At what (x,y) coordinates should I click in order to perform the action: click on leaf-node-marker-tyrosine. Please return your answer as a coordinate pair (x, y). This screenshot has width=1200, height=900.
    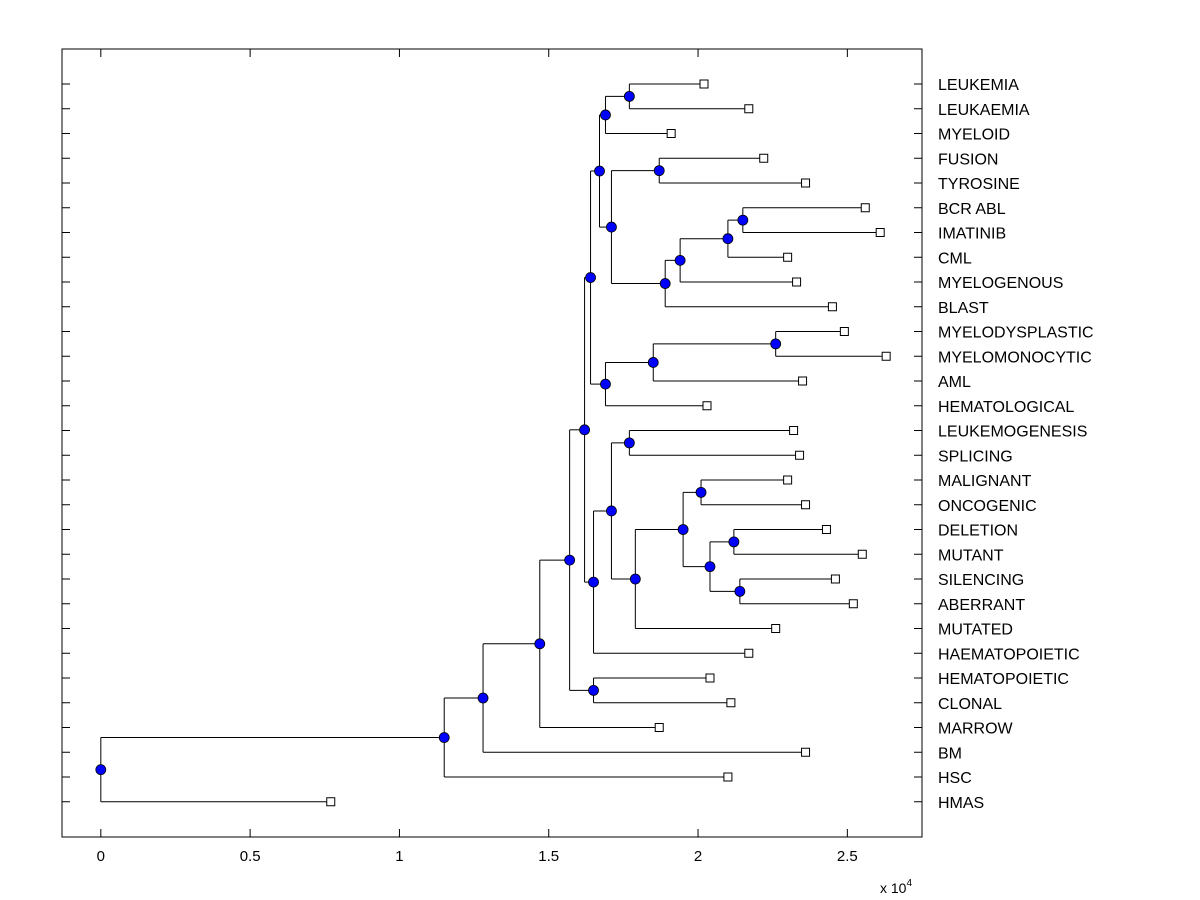
    Looking at the image, I should click on (806, 183).